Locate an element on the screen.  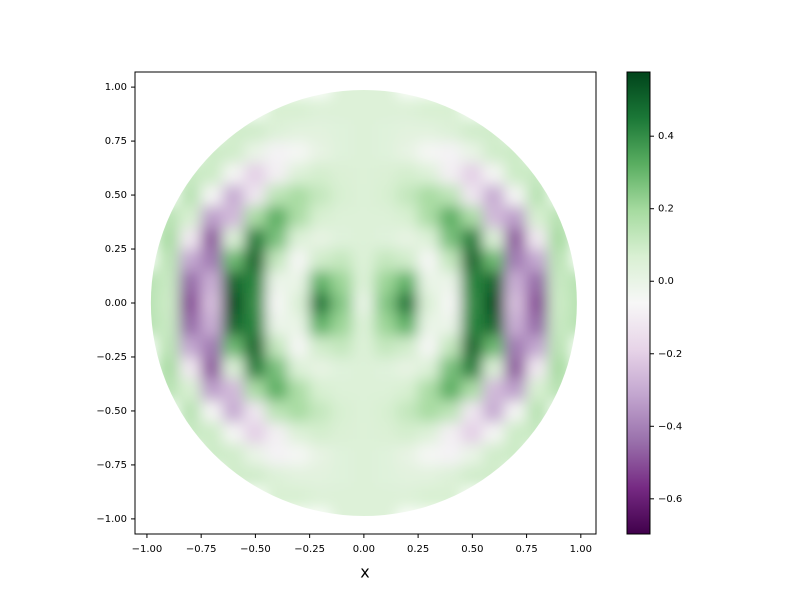
y-tick-label: −1.00 is located at coordinates (111, 519).